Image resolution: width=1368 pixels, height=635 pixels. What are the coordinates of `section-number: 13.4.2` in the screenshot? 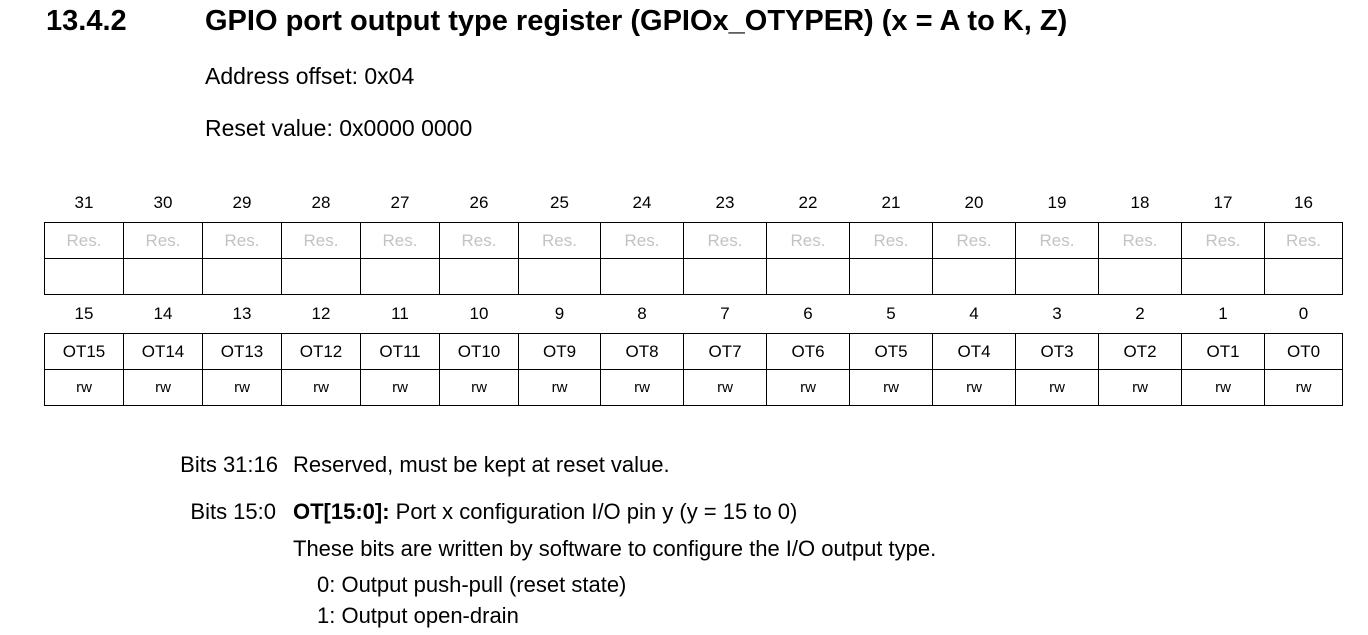 It's located at (86, 21).